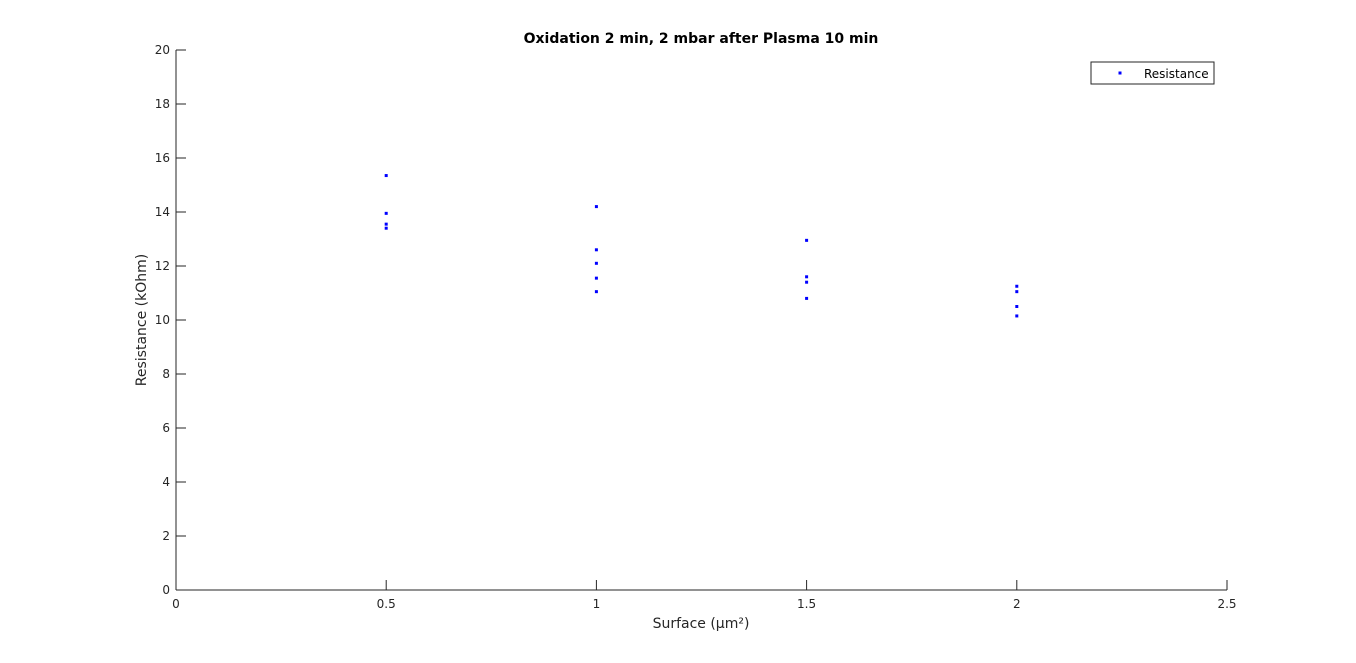  What do you see at coordinates (386, 604) in the screenshot?
I see `x-tick-label: 0.5` at bounding box center [386, 604].